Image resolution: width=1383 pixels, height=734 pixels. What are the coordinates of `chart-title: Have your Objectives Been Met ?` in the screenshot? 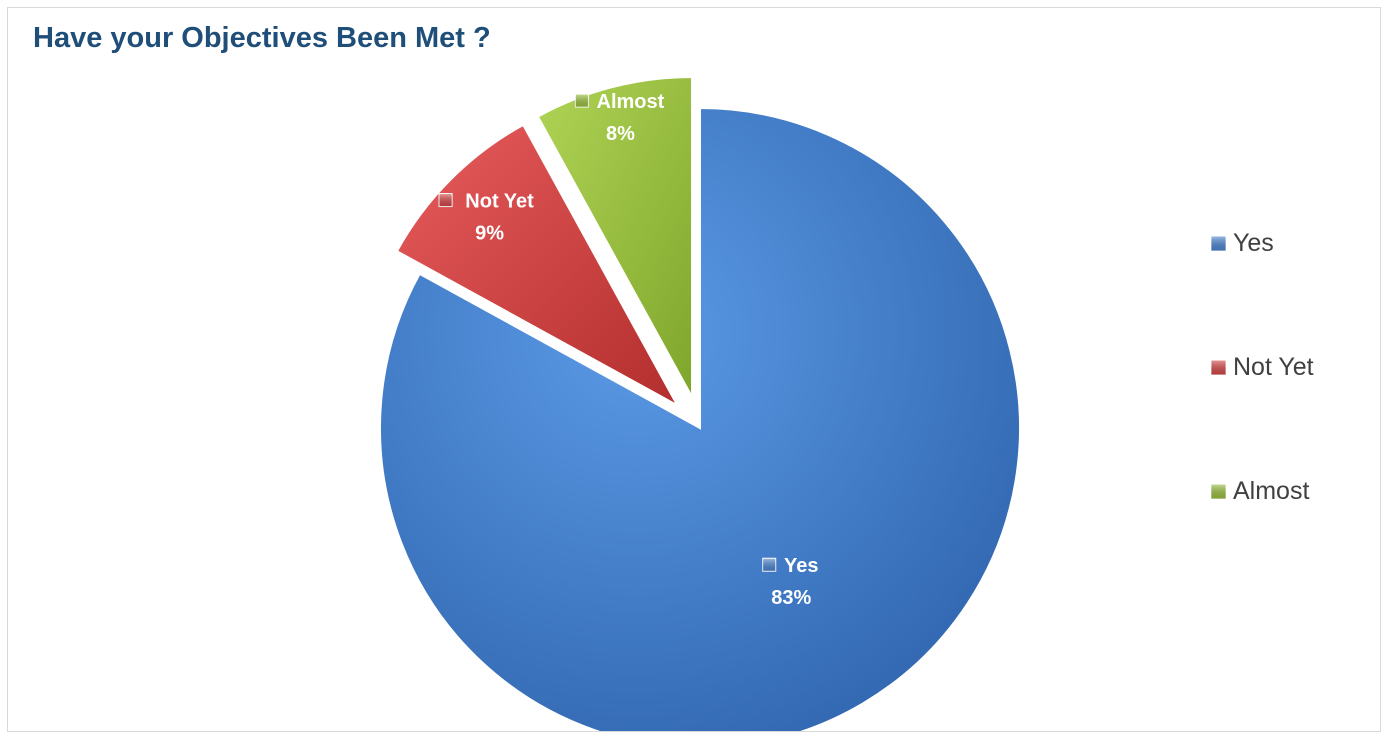 It's located at (262, 38).